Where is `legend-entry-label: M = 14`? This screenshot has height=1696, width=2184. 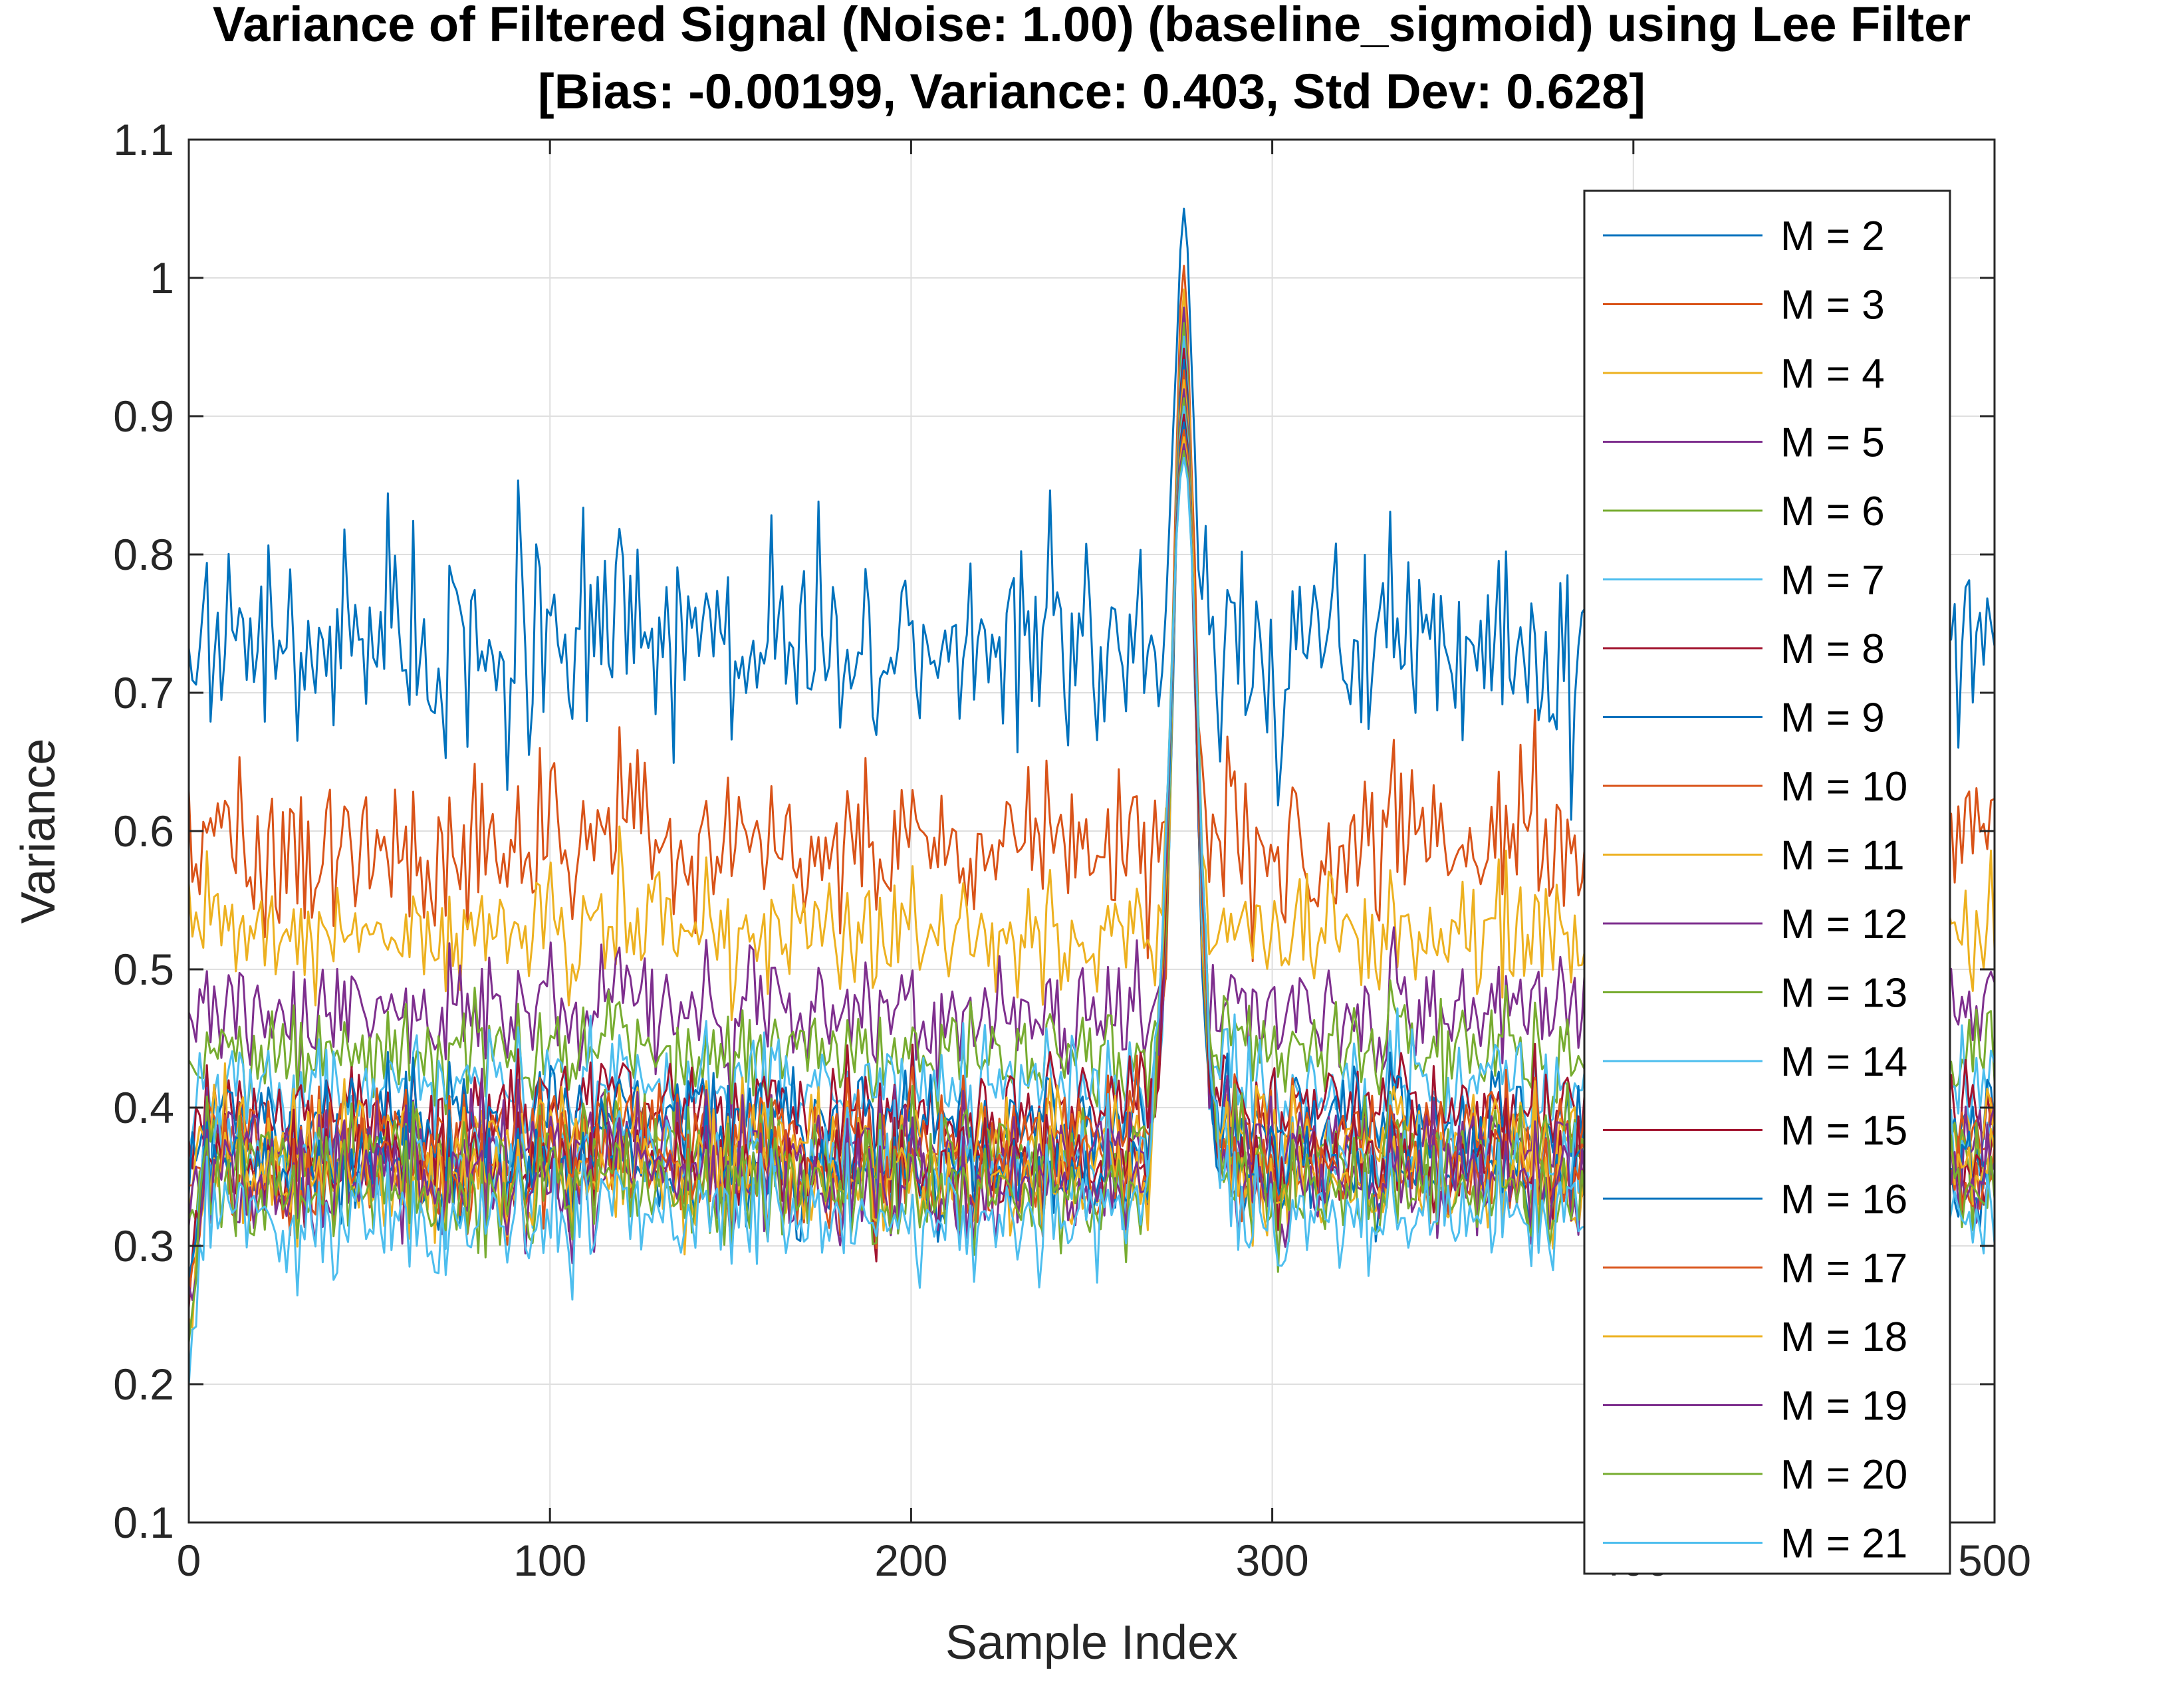 legend-entry-label: M = 14 is located at coordinates (1843, 1062).